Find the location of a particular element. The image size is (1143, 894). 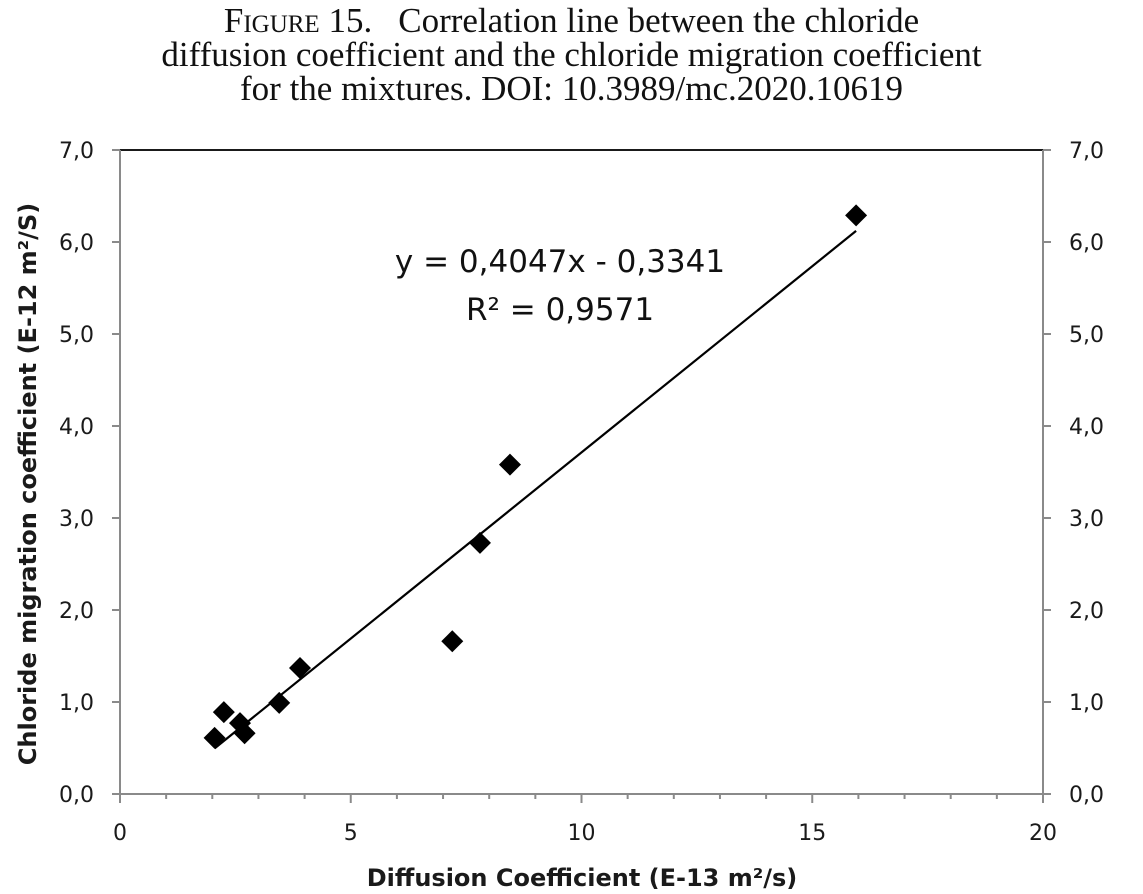

y-tick-label: 4,0 is located at coordinates (76, 427).